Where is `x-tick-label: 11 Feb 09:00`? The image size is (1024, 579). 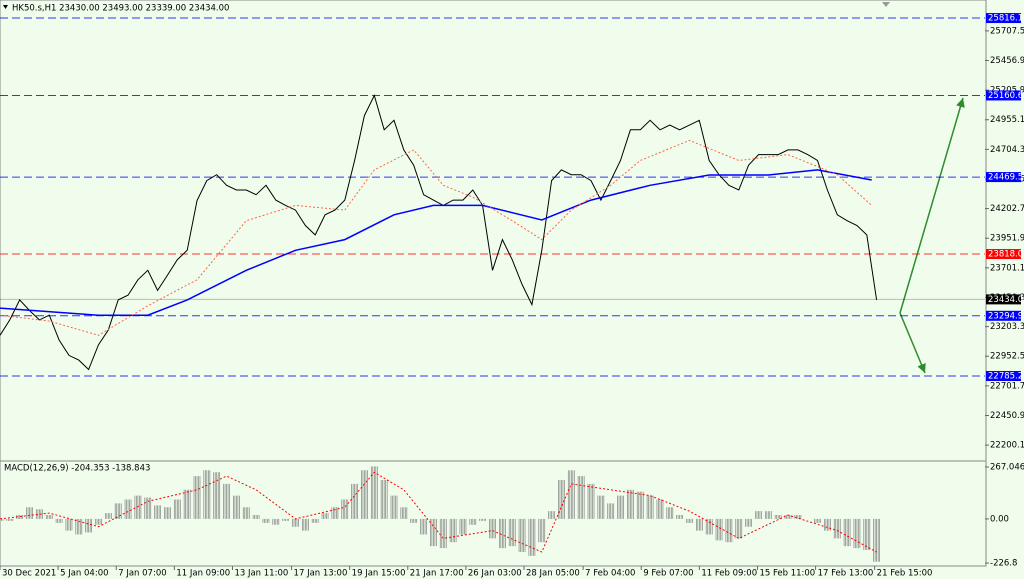 x-tick-label: 11 Feb 09:00 is located at coordinates (729, 574).